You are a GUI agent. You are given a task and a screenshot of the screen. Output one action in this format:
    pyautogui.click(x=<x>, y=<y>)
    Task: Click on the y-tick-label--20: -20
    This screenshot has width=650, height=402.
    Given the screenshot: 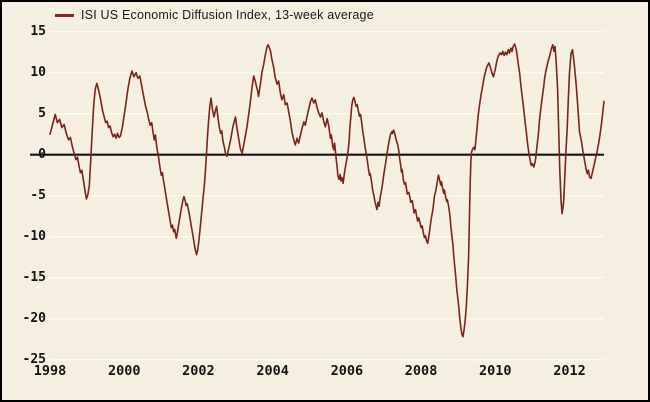 What is the action you would take?
    pyautogui.click(x=34, y=318)
    